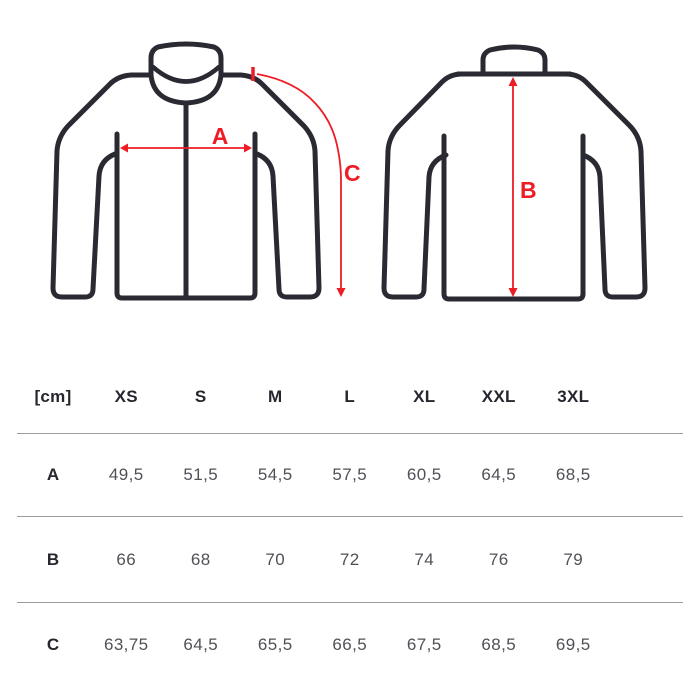 The height and width of the screenshot is (700, 700). What do you see at coordinates (275, 559) in the screenshot?
I see `value-b-m: 70` at bounding box center [275, 559].